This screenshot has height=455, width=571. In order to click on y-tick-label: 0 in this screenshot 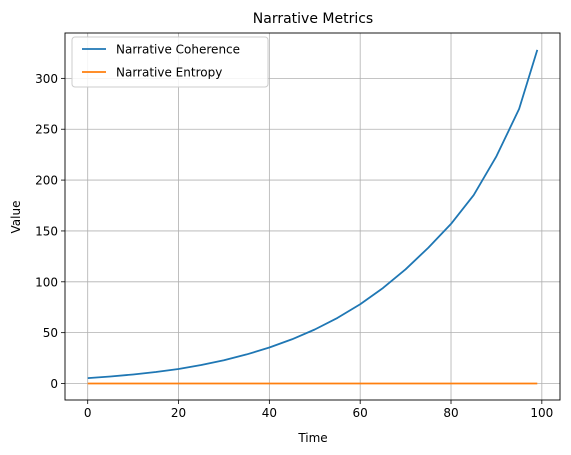, I will do `click(54, 384)`.